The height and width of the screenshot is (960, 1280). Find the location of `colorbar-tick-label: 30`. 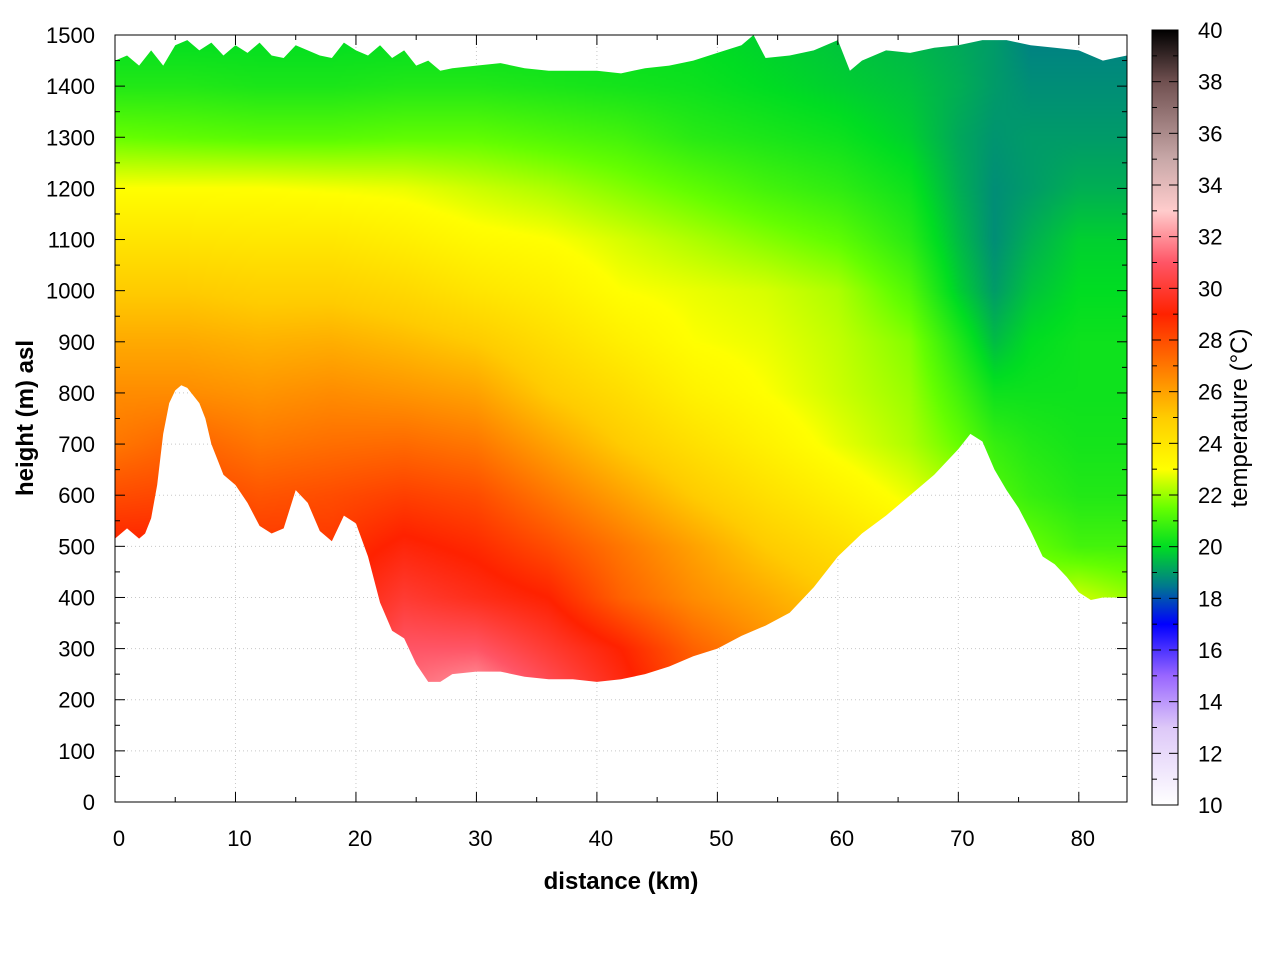

colorbar-tick-label: 30 is located at coordinates (1210, 288).